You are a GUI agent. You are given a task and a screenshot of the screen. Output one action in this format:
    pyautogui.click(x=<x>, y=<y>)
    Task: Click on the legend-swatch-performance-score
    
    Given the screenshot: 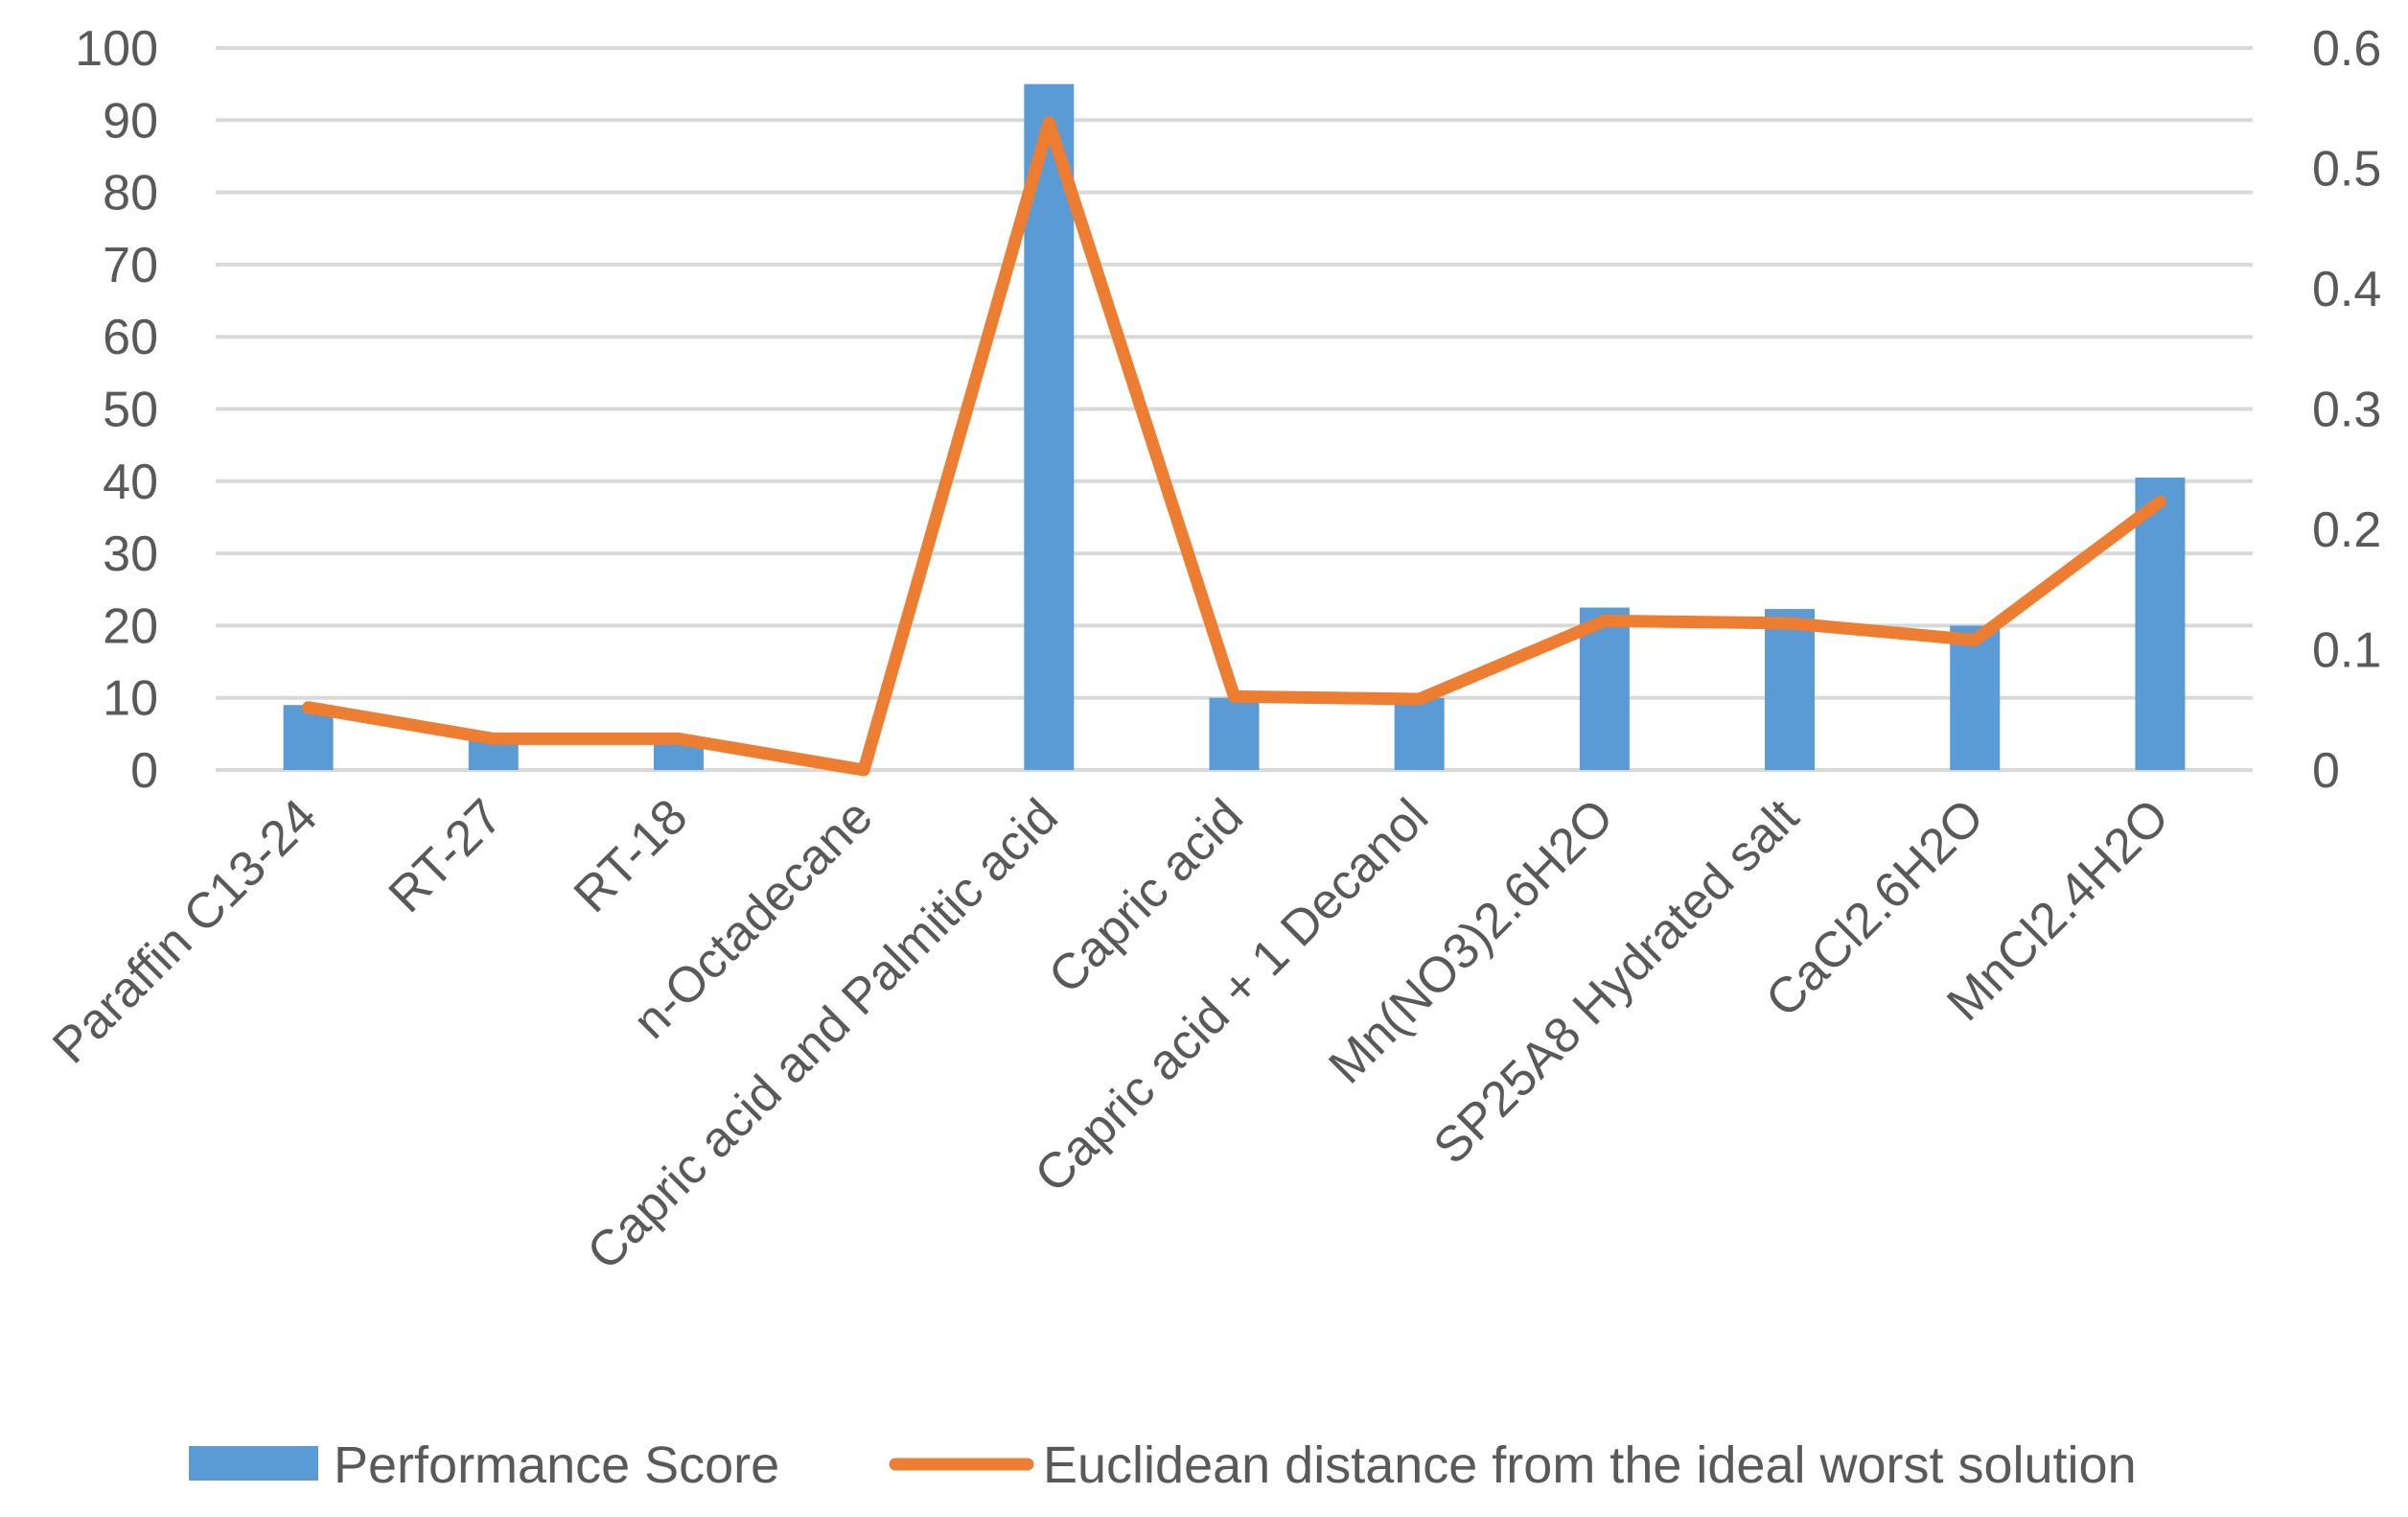 What is the action you would take?
    pyautogui.click(x=253, y=1463)
    